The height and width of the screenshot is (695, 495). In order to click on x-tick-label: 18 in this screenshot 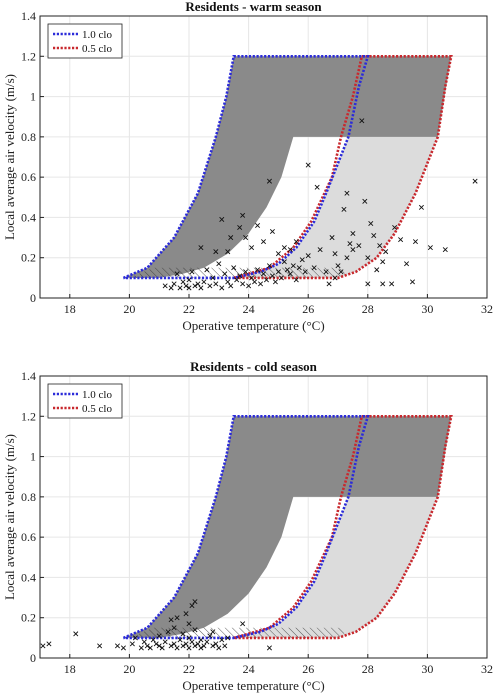, I will do `click(70, 669)`.